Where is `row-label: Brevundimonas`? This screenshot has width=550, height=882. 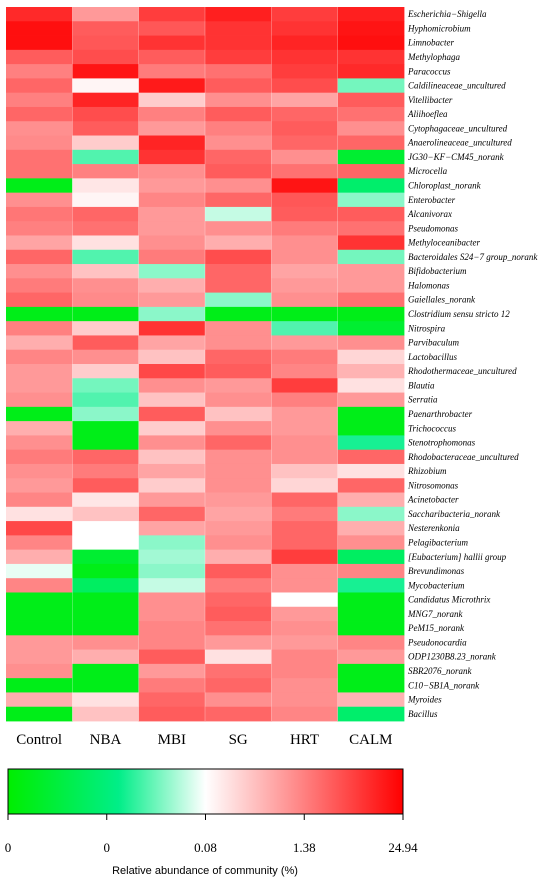
row-label: Brevundimonas is located at coordinates (436, 571).